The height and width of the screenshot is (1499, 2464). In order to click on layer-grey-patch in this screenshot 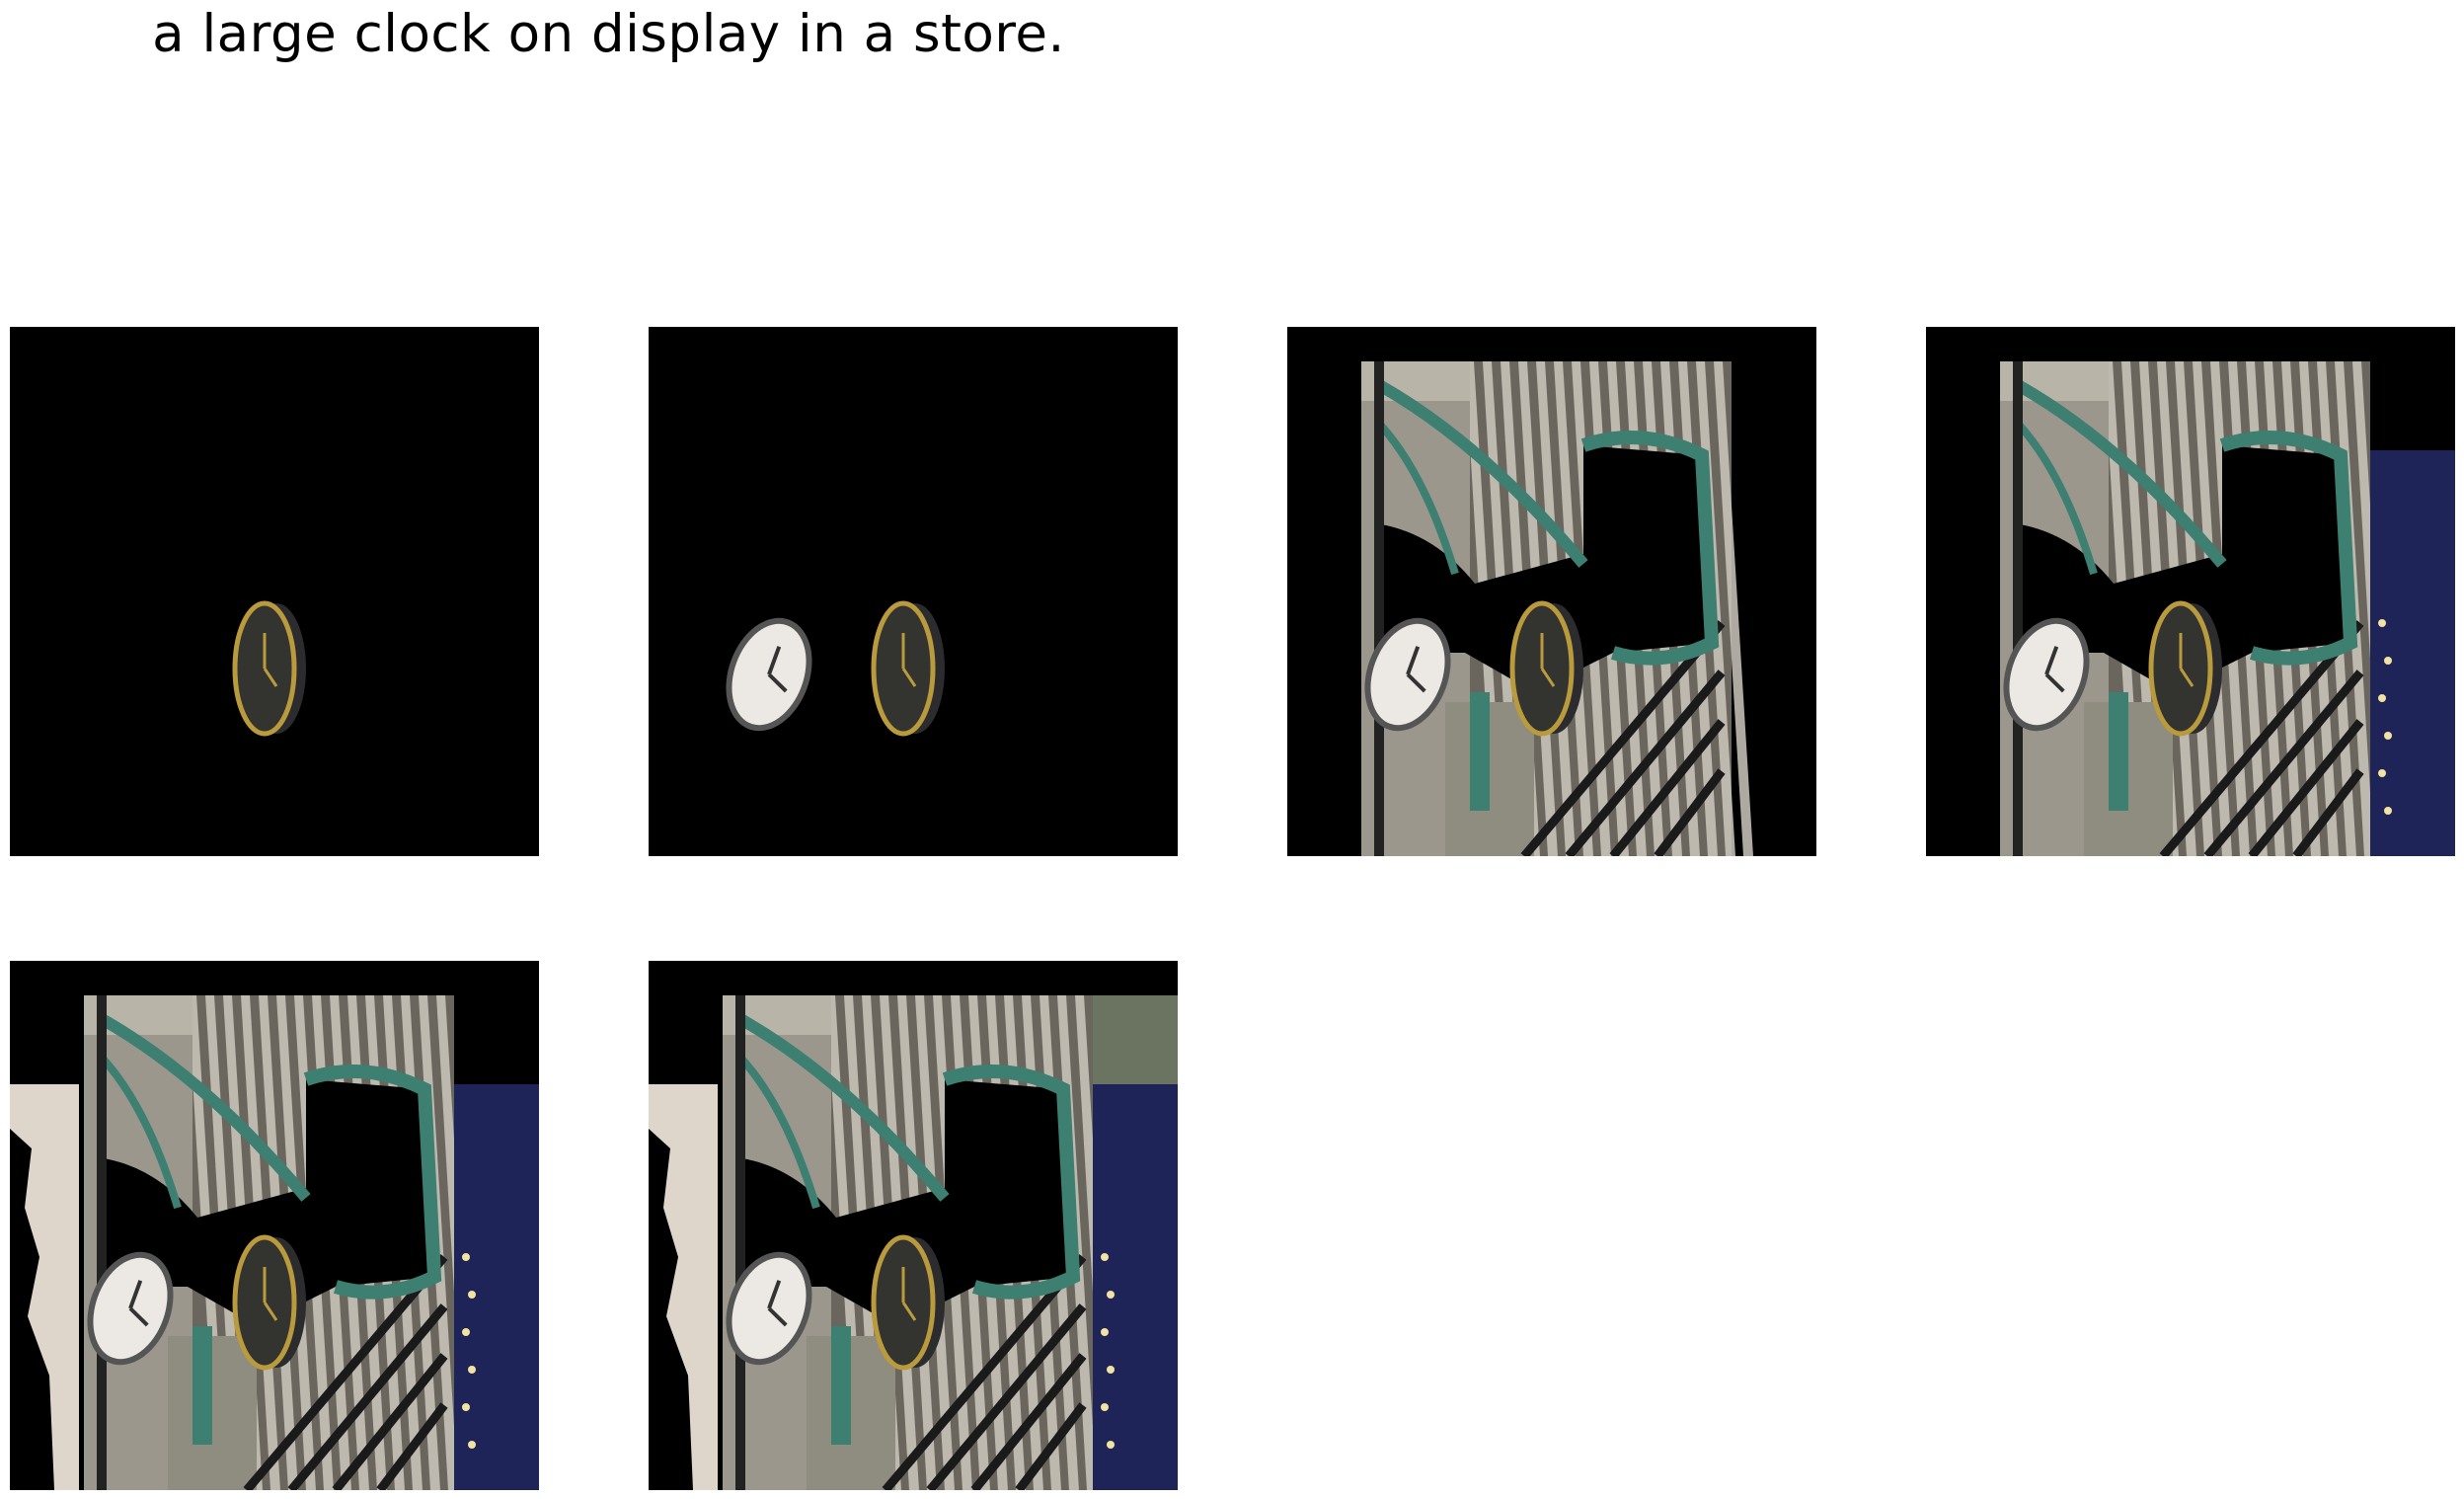, I will do `click(1135, 1039)`.